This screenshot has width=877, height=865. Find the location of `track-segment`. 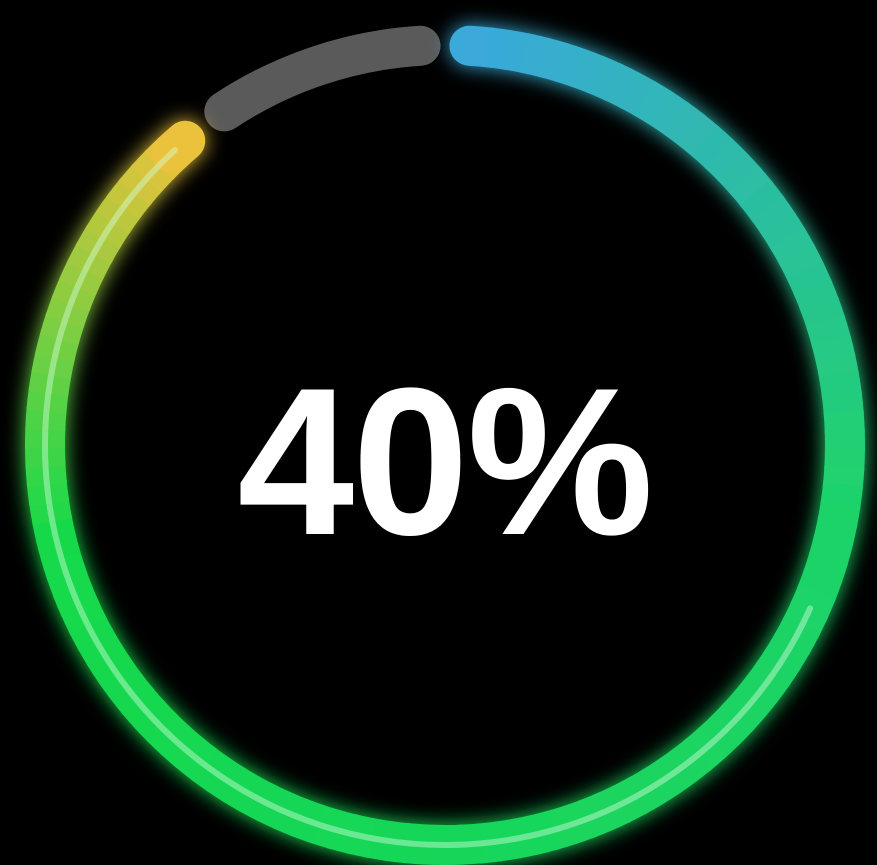

track-segment is located at coordinates (322, 78).